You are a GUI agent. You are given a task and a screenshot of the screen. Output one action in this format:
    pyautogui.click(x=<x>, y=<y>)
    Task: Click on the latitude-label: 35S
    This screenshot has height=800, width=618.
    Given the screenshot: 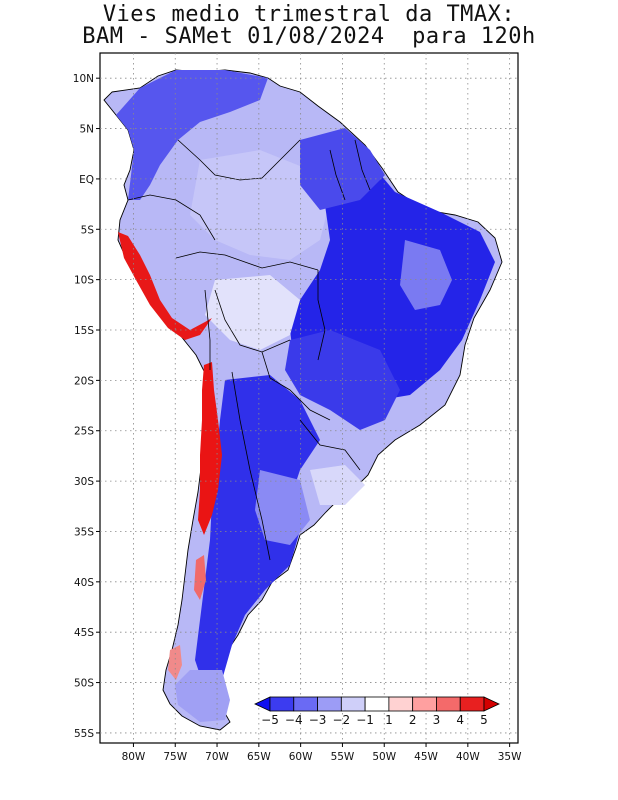 What is the action you would take?
    pyautogui.click(x=84, y=532)
    